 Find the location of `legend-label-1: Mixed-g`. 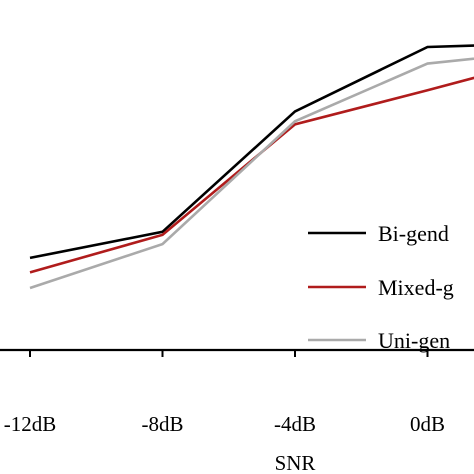

legend-label-1: Mixed-g is located at coordinates (416, 287).